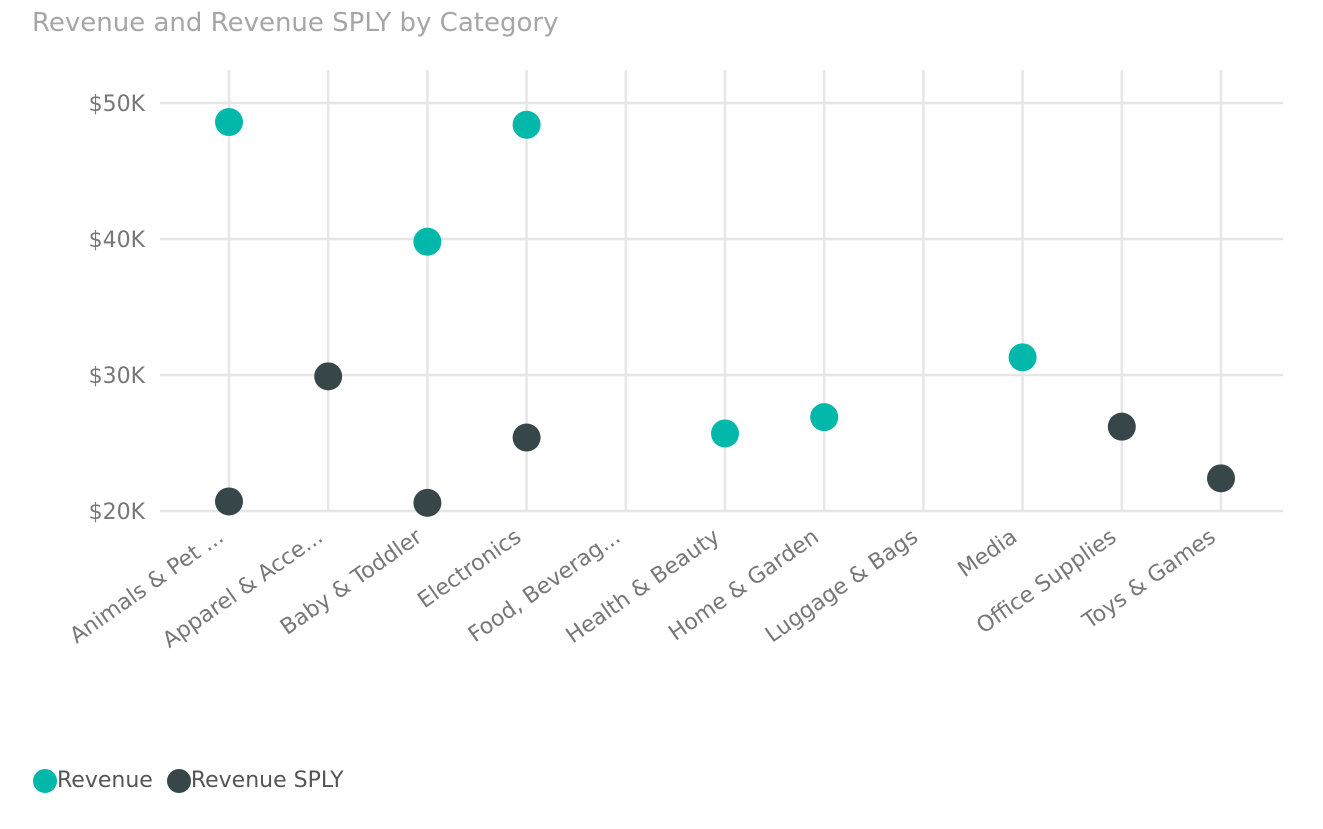  What do you see at coordinates (328, 376) in the screenshot?
I see `point-revenue-sply-apparel-acce` at bounding box center [328, 376].